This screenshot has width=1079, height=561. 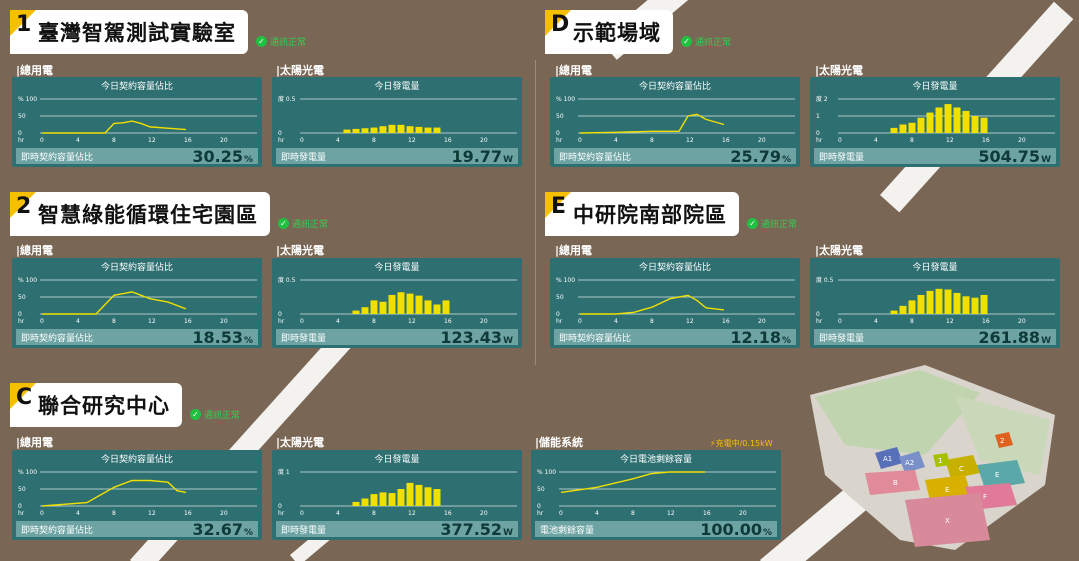 I want to click on chart-sC-battery: % 100 50 0 0 4 8 12 16 20 hr, so click(x=656, y=493).